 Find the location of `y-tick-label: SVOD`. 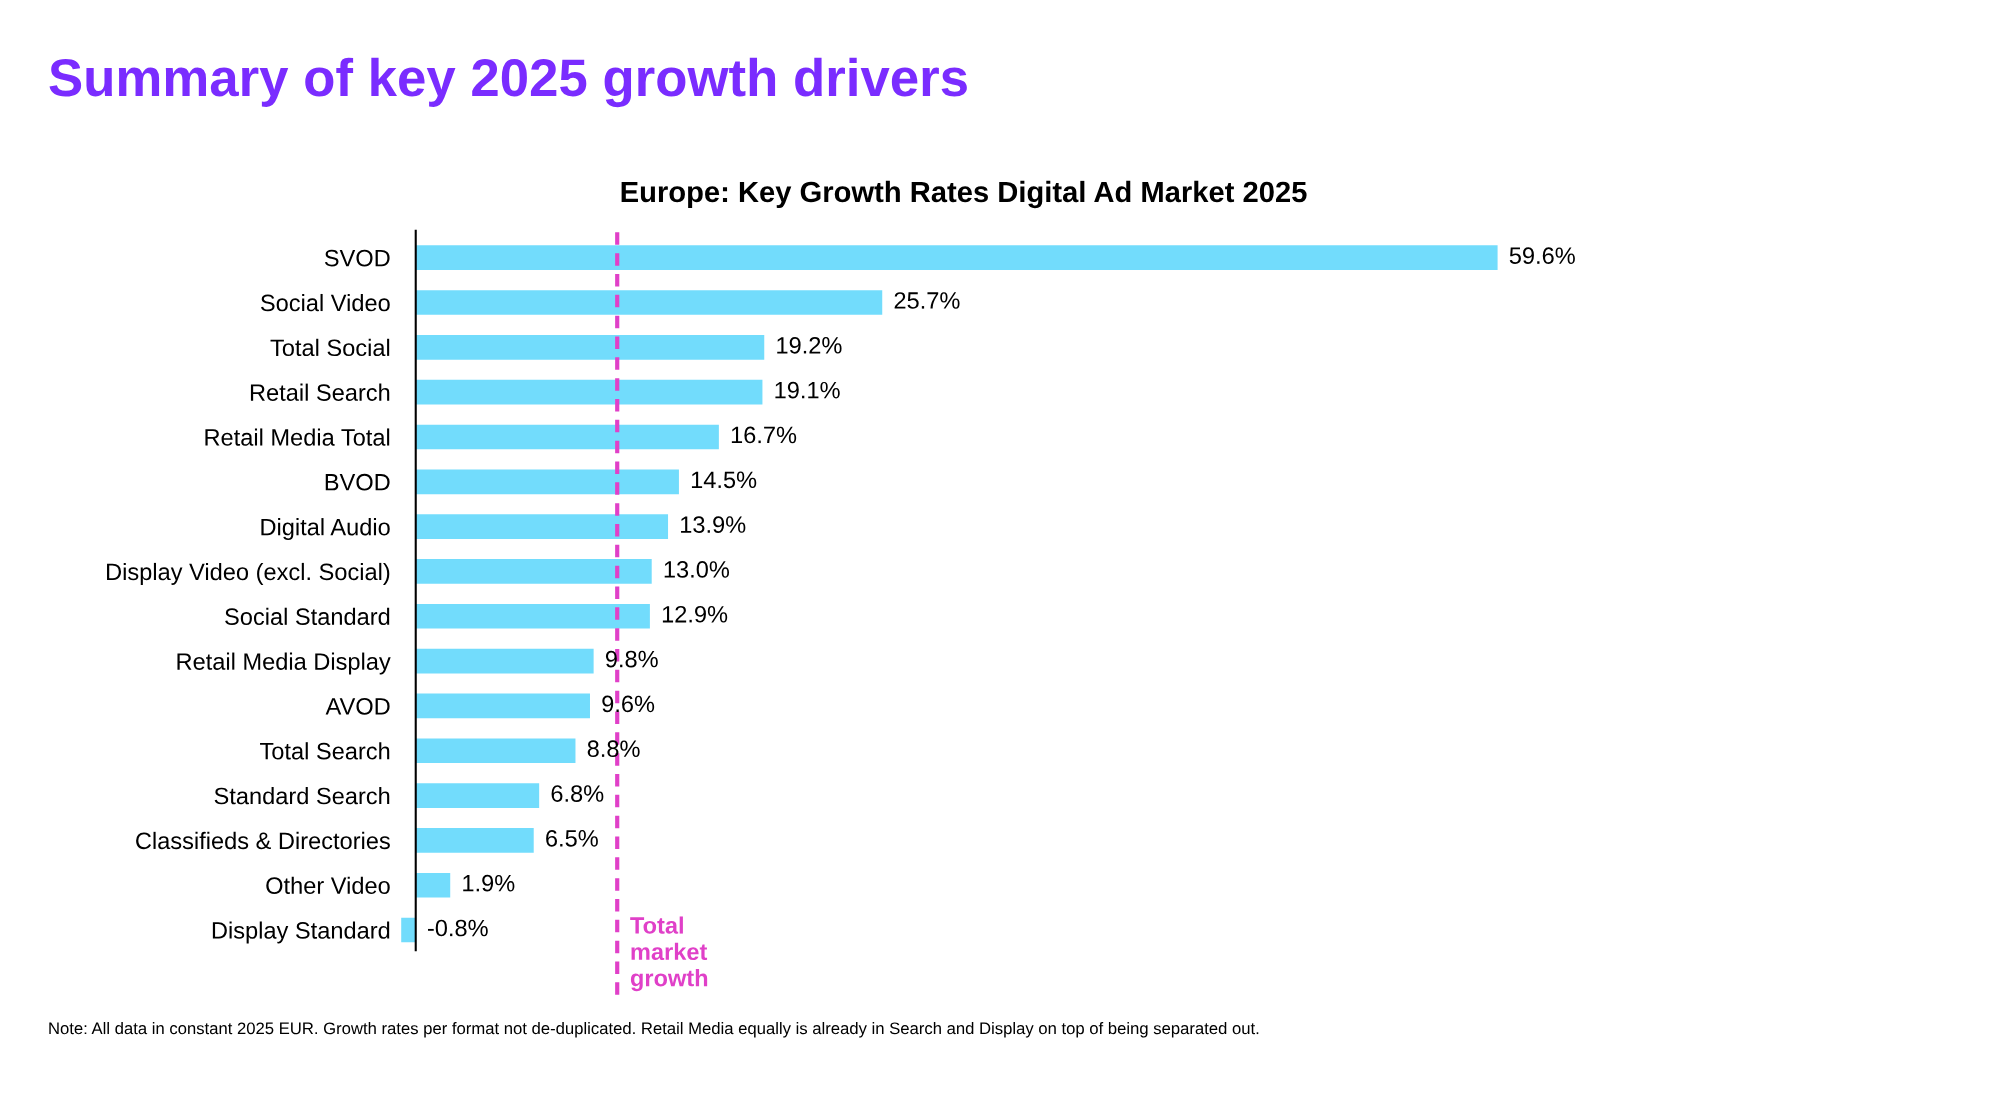

y-tick-label: SVOD is located at coordinates (357, 258).